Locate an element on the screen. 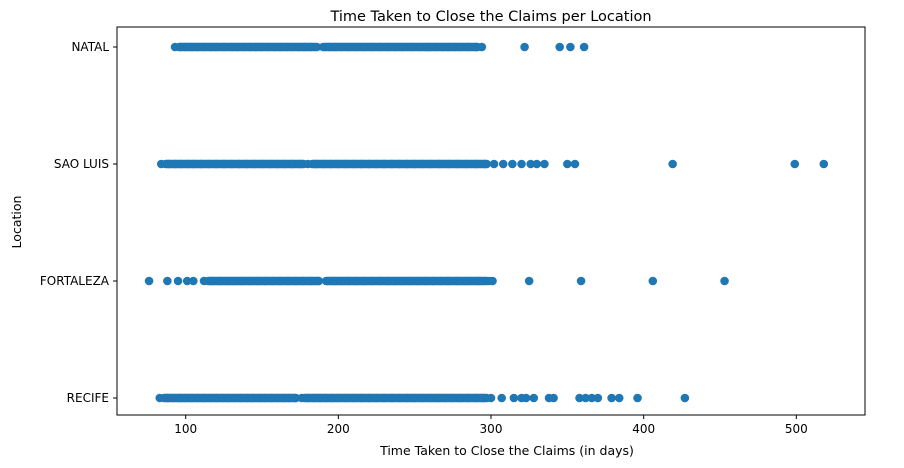 The height and width of the screenshot is (468, 904). x-tick-label: 100 is located at coordinates (185, 429).